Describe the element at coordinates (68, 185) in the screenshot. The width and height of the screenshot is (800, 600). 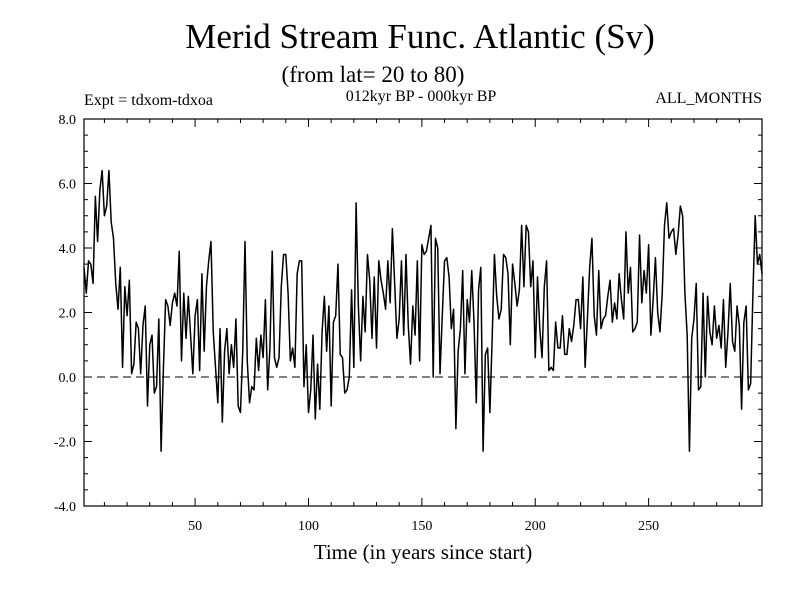
I see `y-tick-label: 6.0` at that location.